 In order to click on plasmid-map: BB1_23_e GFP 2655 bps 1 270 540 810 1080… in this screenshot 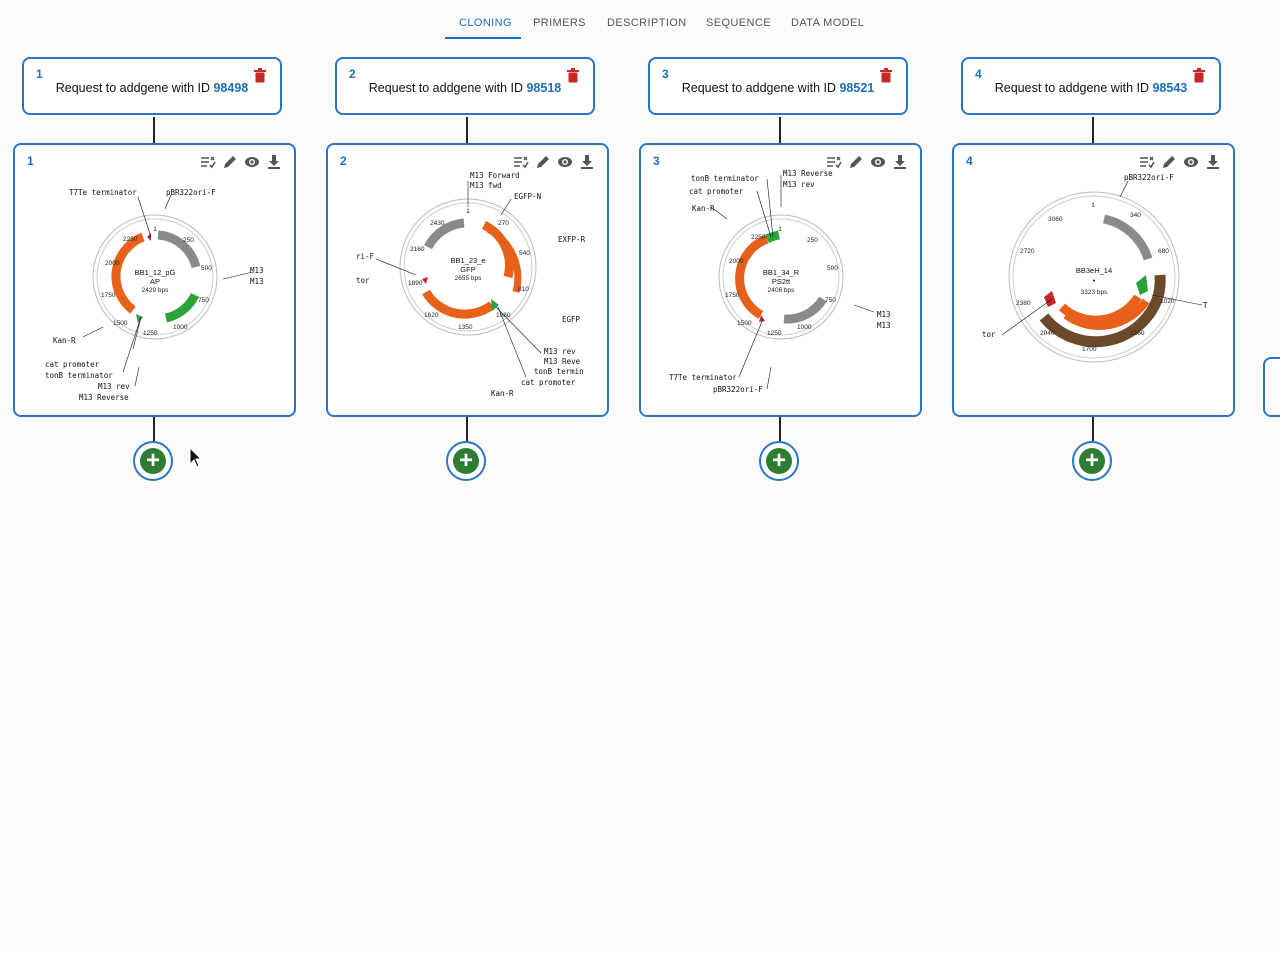, I will do `click(468, 289)`.